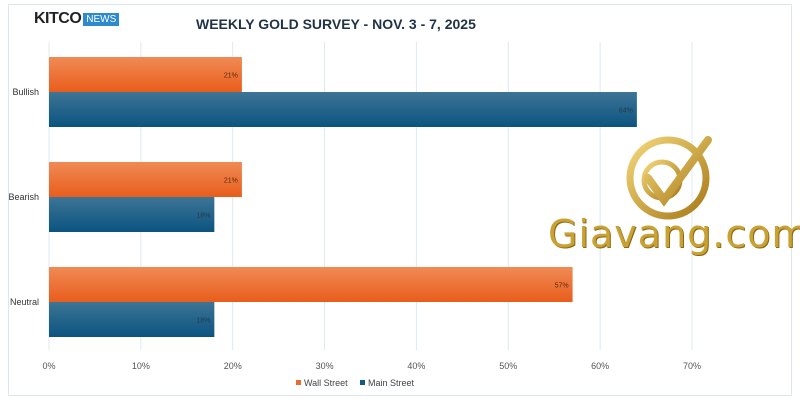  What do you see at coordinates (678, 171) in the screenshot?
I see `checkmark-icon` at bounding box center [678, 171].